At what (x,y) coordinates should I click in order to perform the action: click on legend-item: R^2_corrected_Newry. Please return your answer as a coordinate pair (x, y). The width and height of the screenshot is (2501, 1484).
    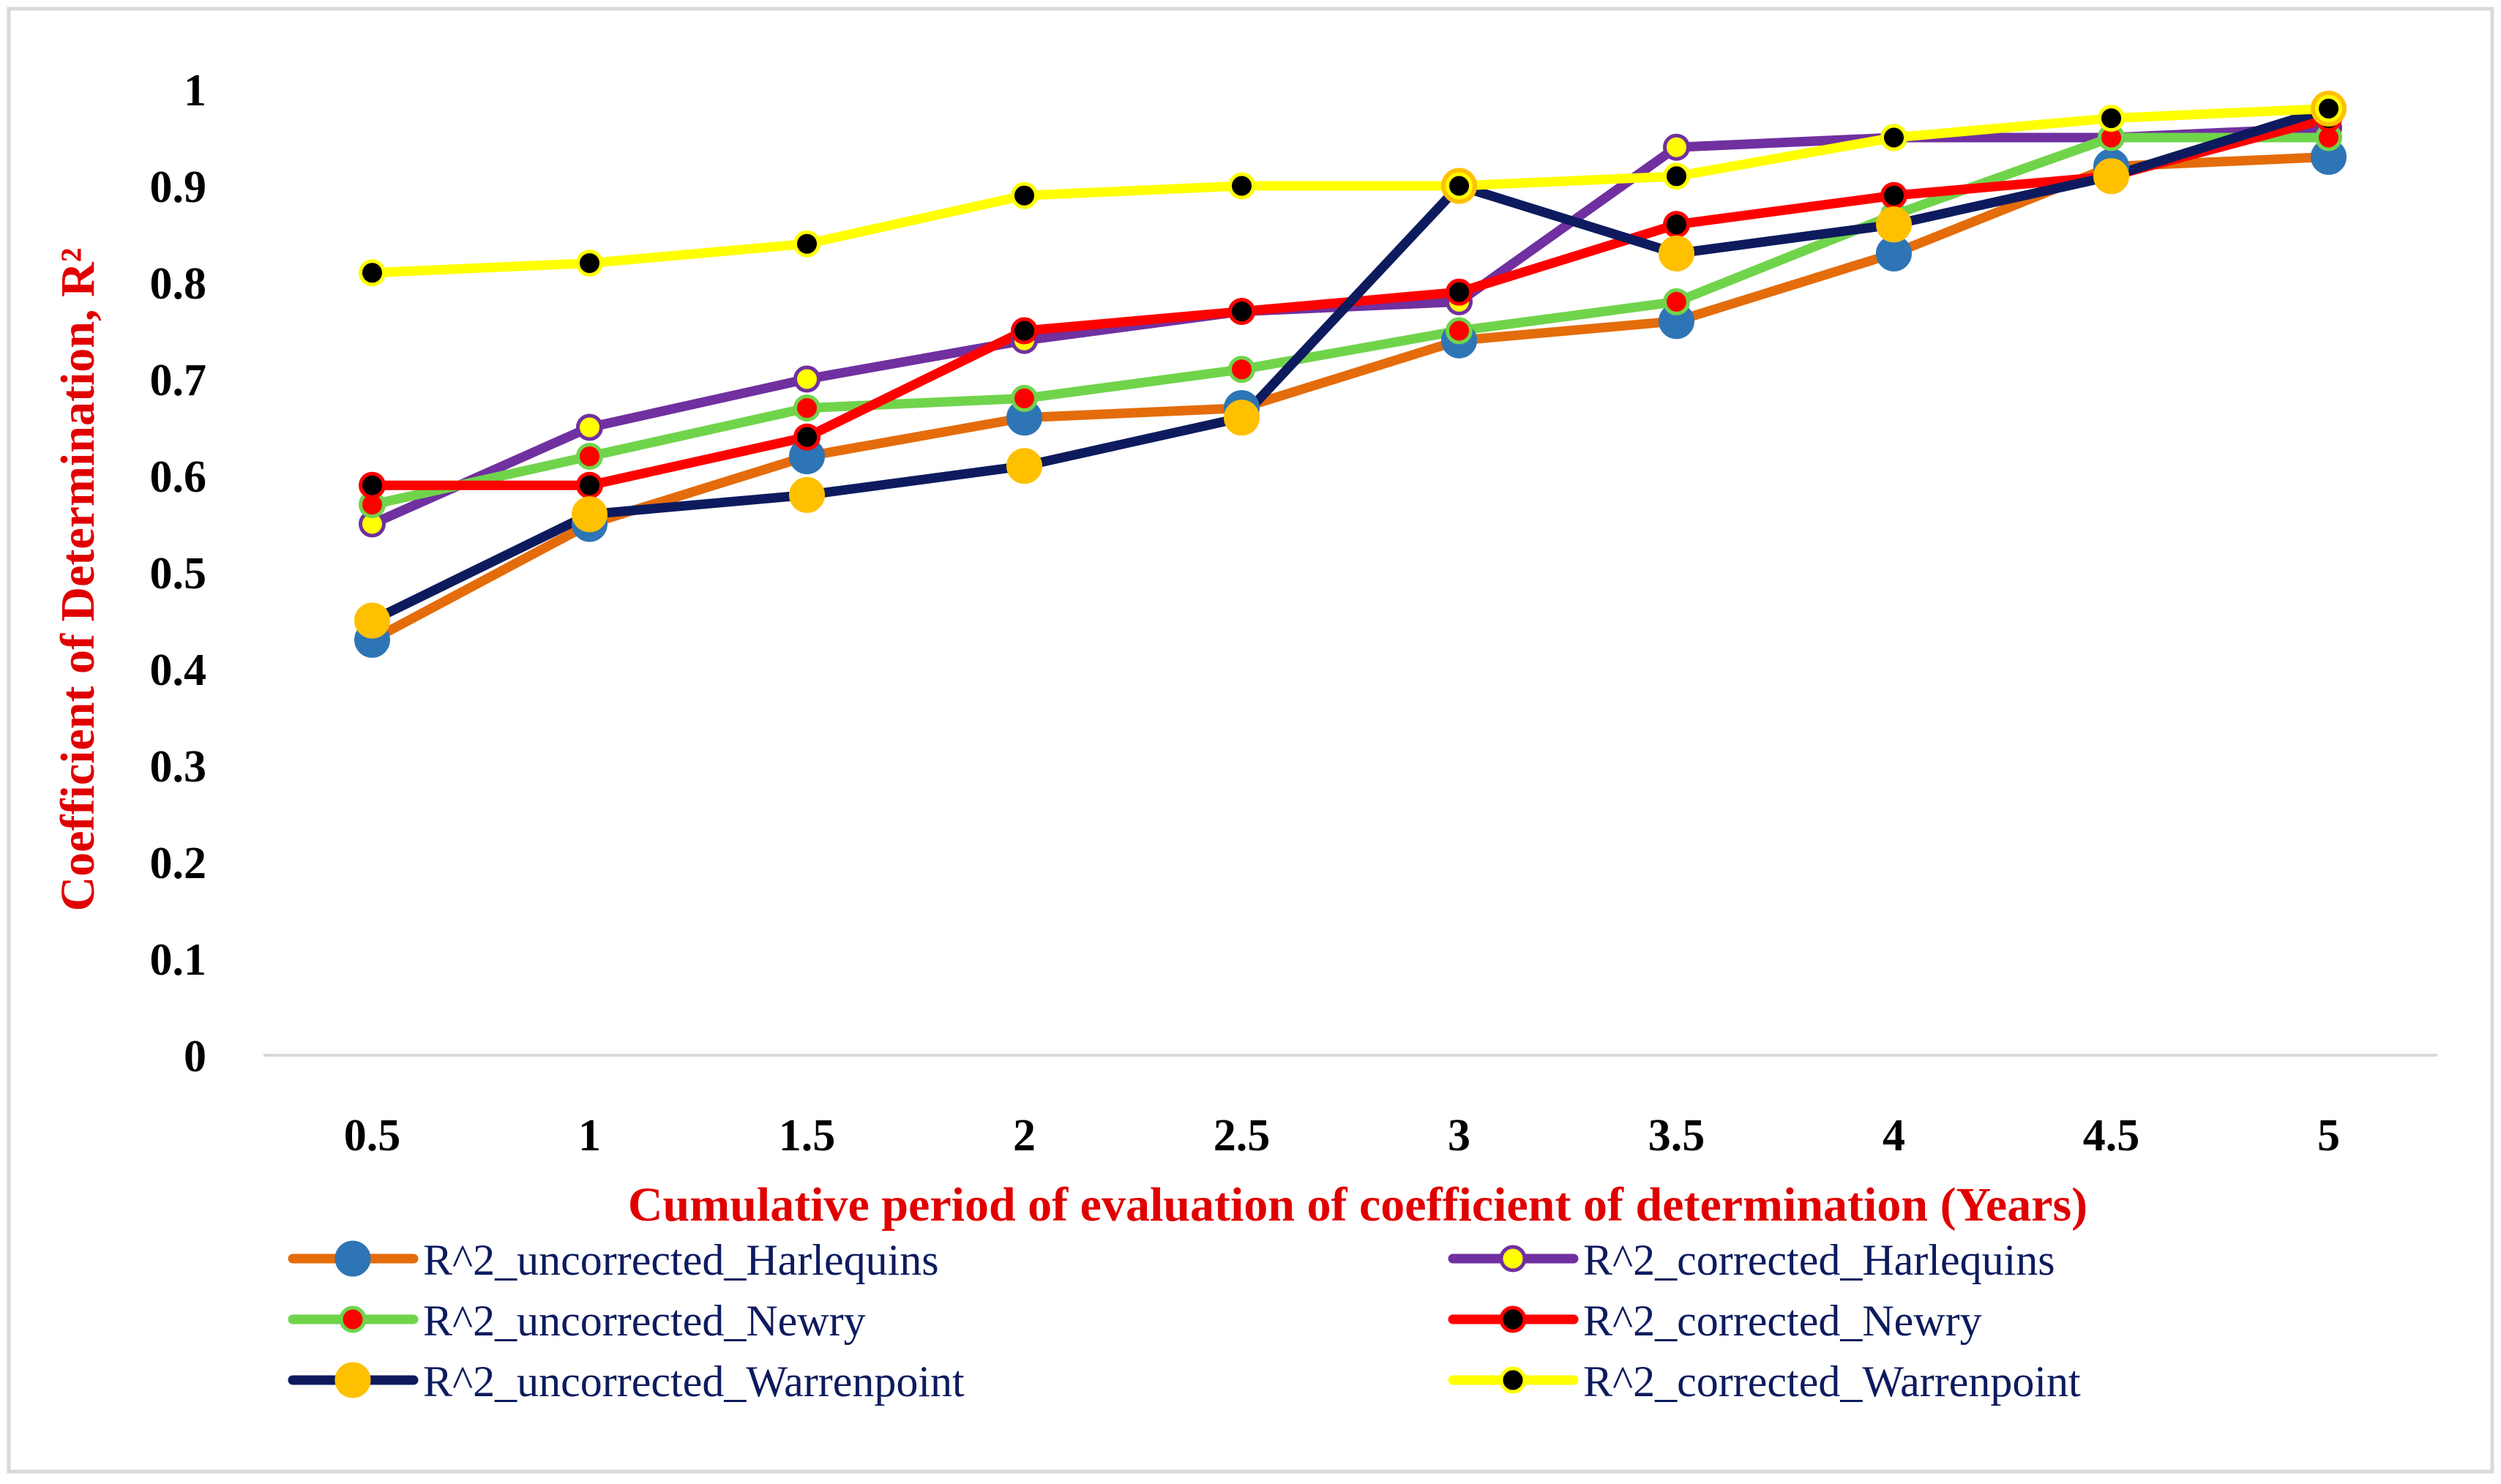
    Looking at the image, I should click on (1715, 1321).